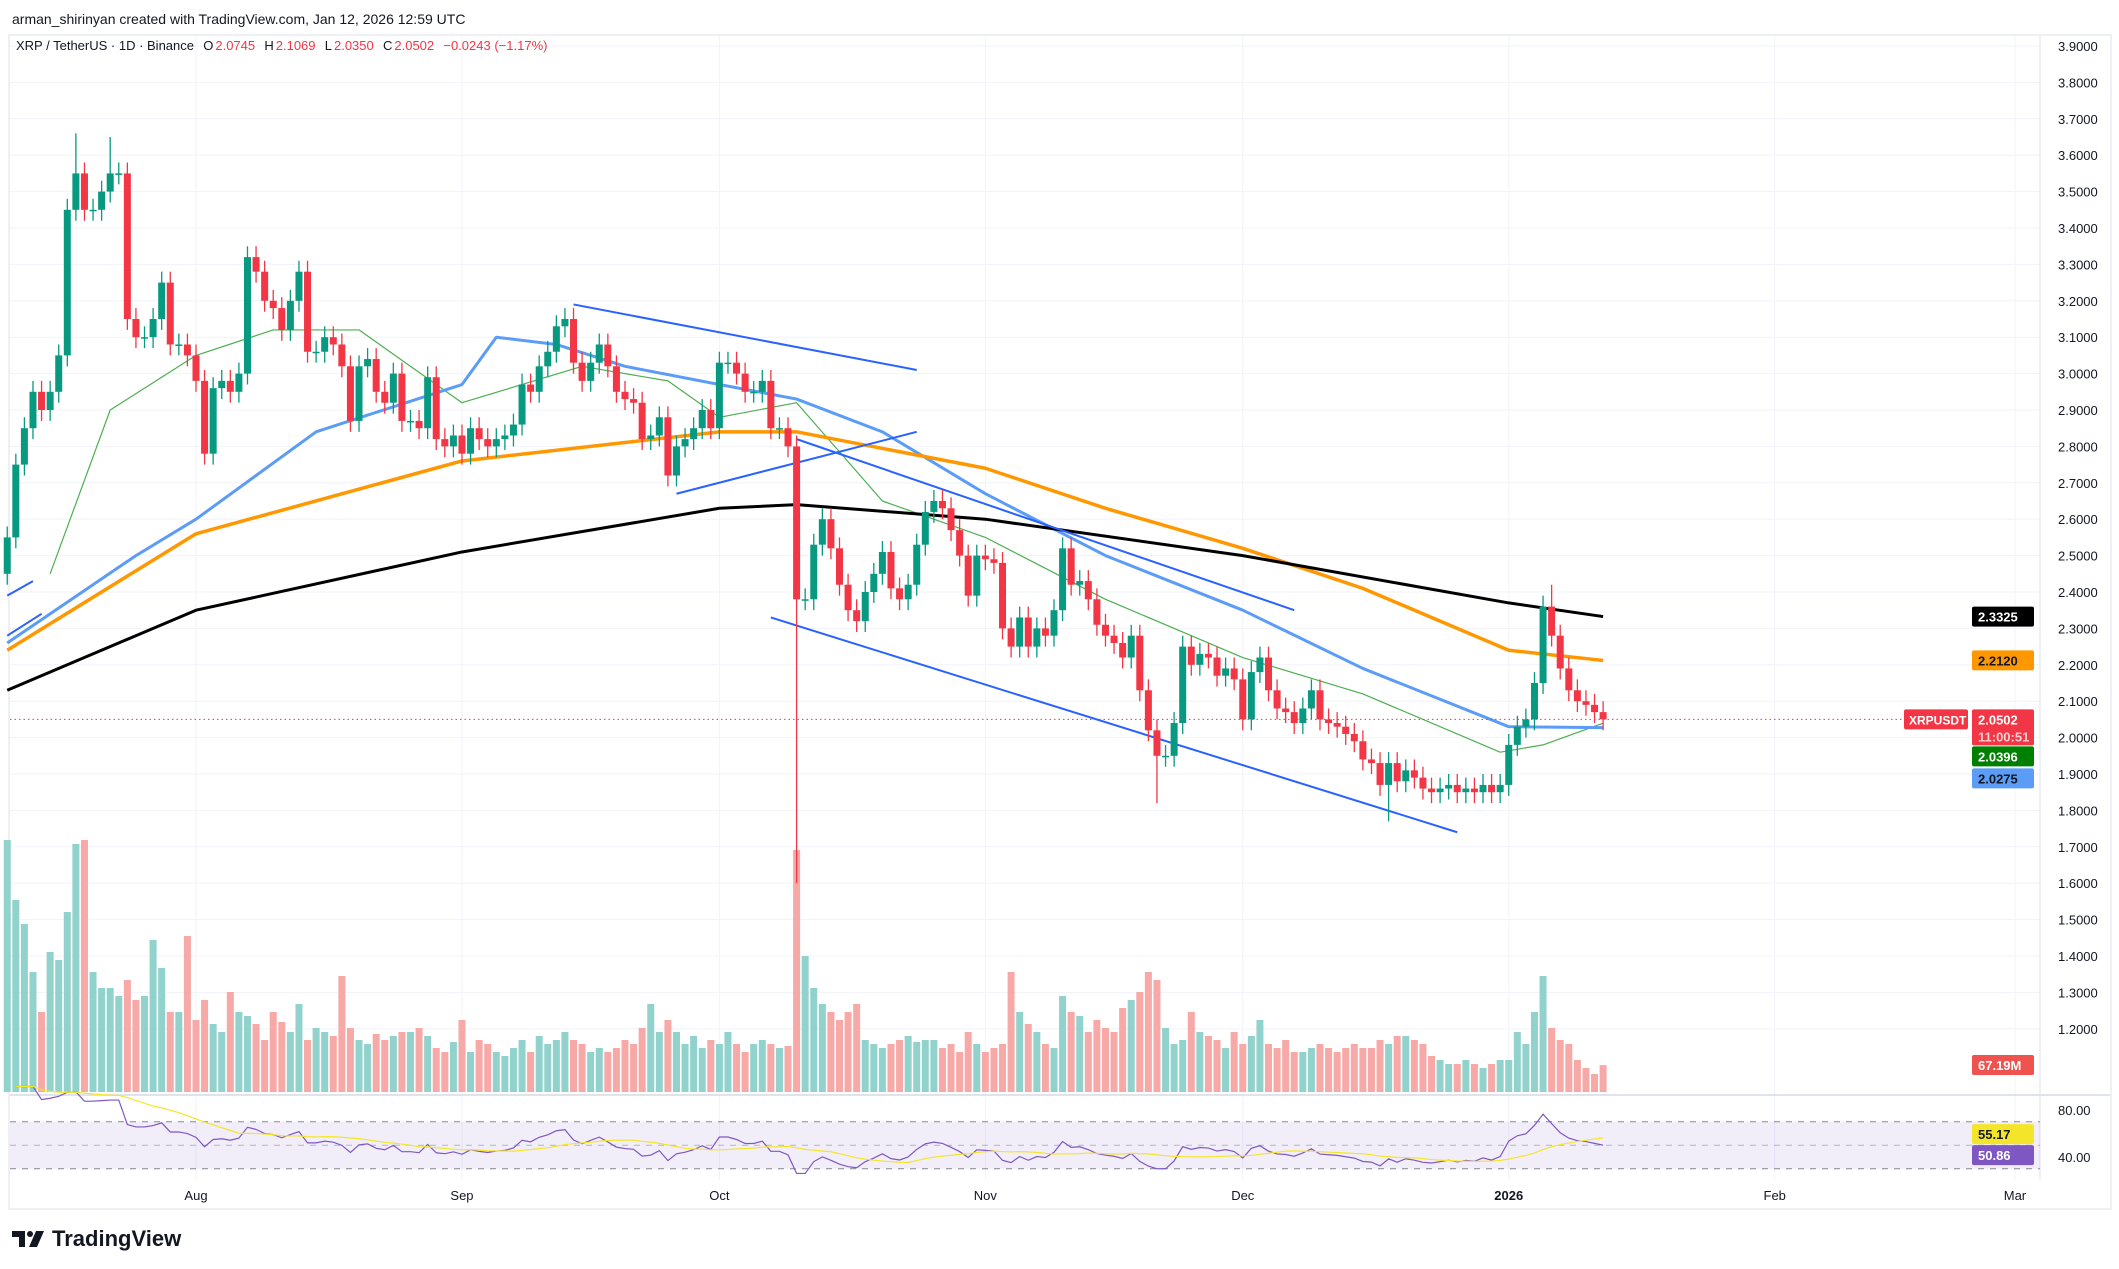 The width and height of the screenshot is (2119, 1269). Describe the element at coordinates (28, 1239) in the screenshot. I see `tradingview-logo-icon` at that location.